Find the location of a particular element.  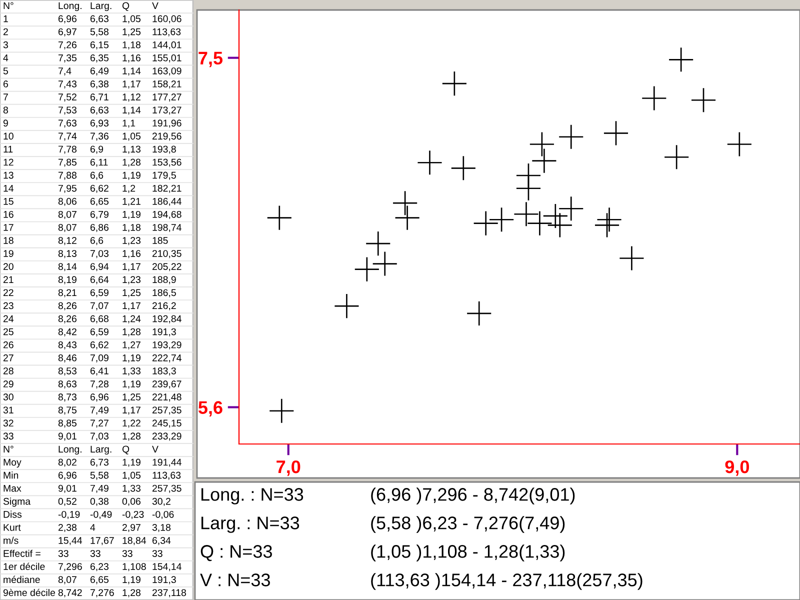

text: 173,27 is located at coordinates (167, 110).